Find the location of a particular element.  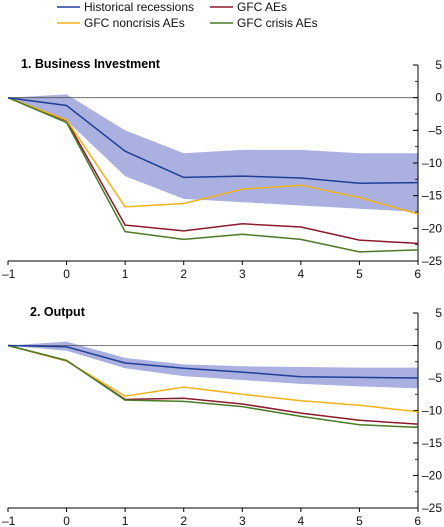

confidence-band is located at coordinates (213, 365).